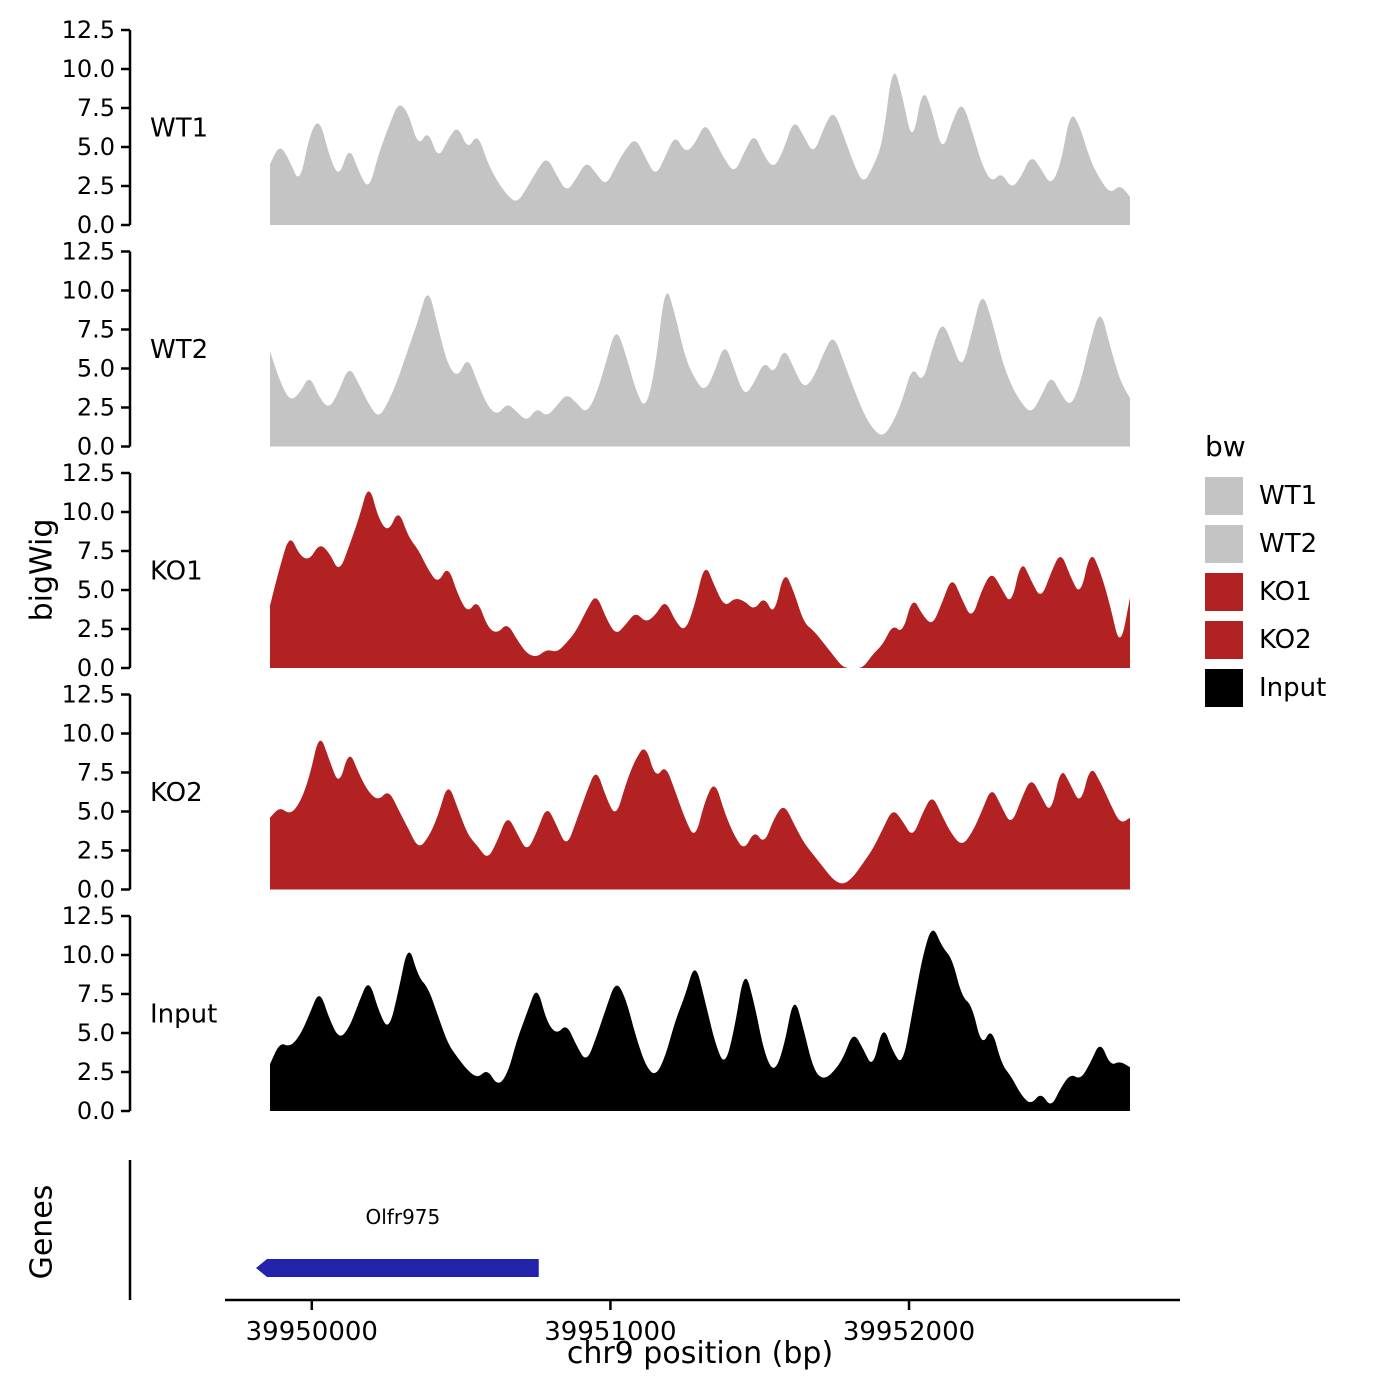  I want to click on coverage-area-KO2, so click(700, 815).